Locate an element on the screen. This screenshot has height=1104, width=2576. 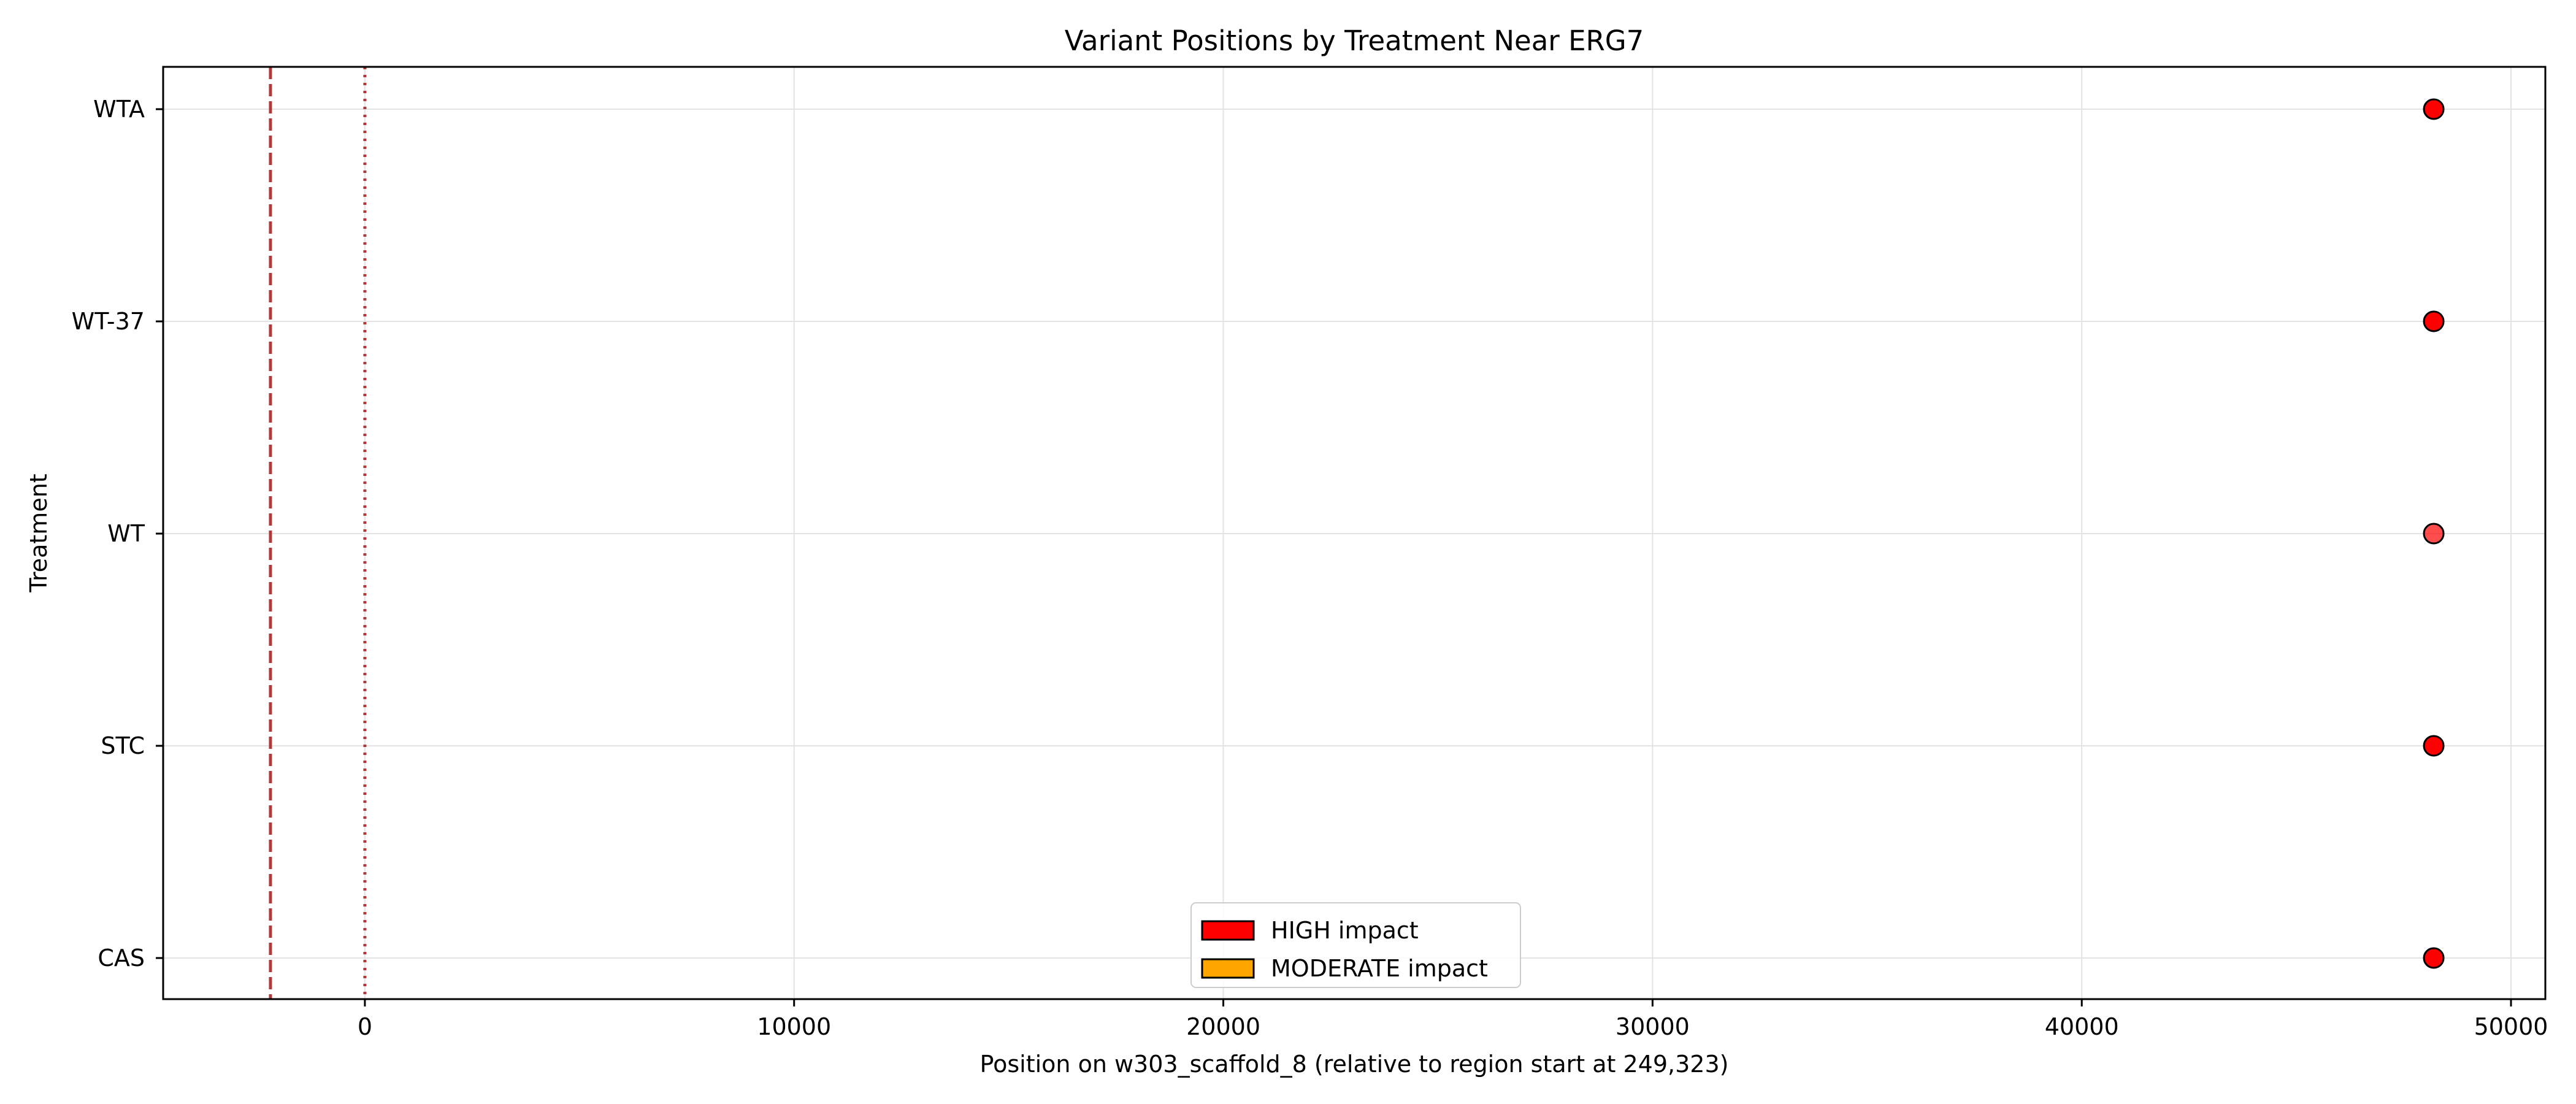
chart-title: Variant Positions by Treatment Near ERG7 is located at coordinates (1354, 41).